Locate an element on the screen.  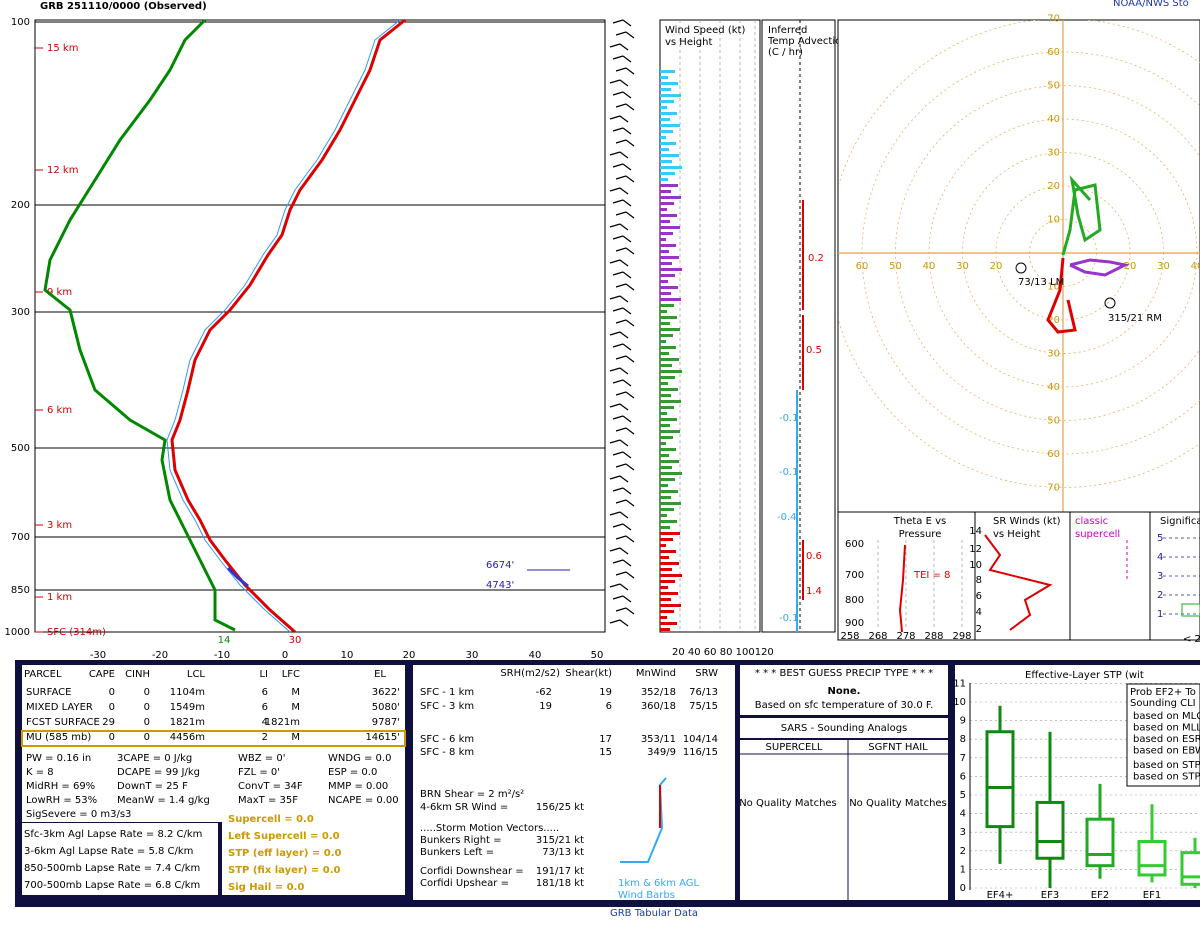
index: WNDG = 0.0 is located at coordinates (359, 758).